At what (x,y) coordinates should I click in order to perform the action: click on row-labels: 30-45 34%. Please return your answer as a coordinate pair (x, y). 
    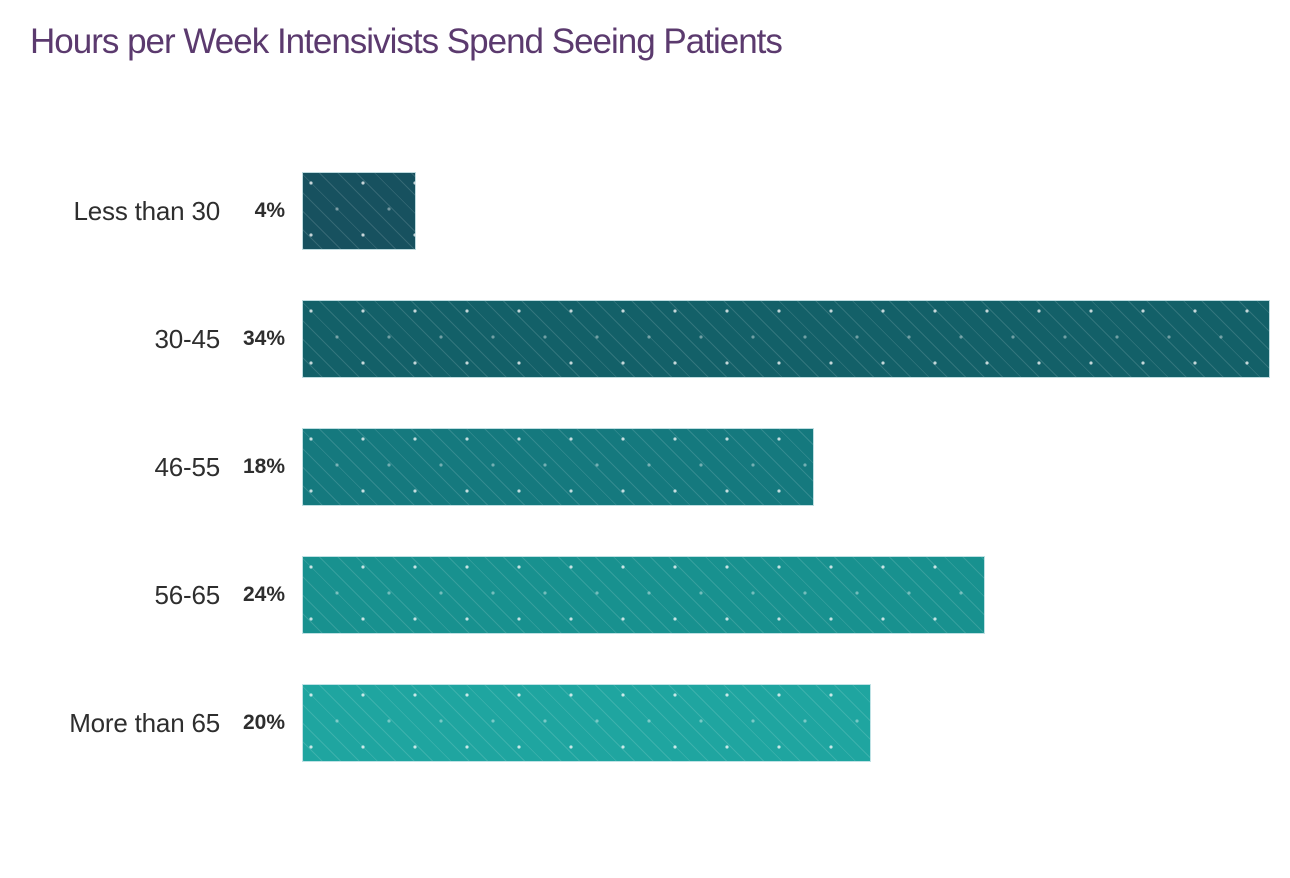
    Looking at the image, I should click on (151, 339).